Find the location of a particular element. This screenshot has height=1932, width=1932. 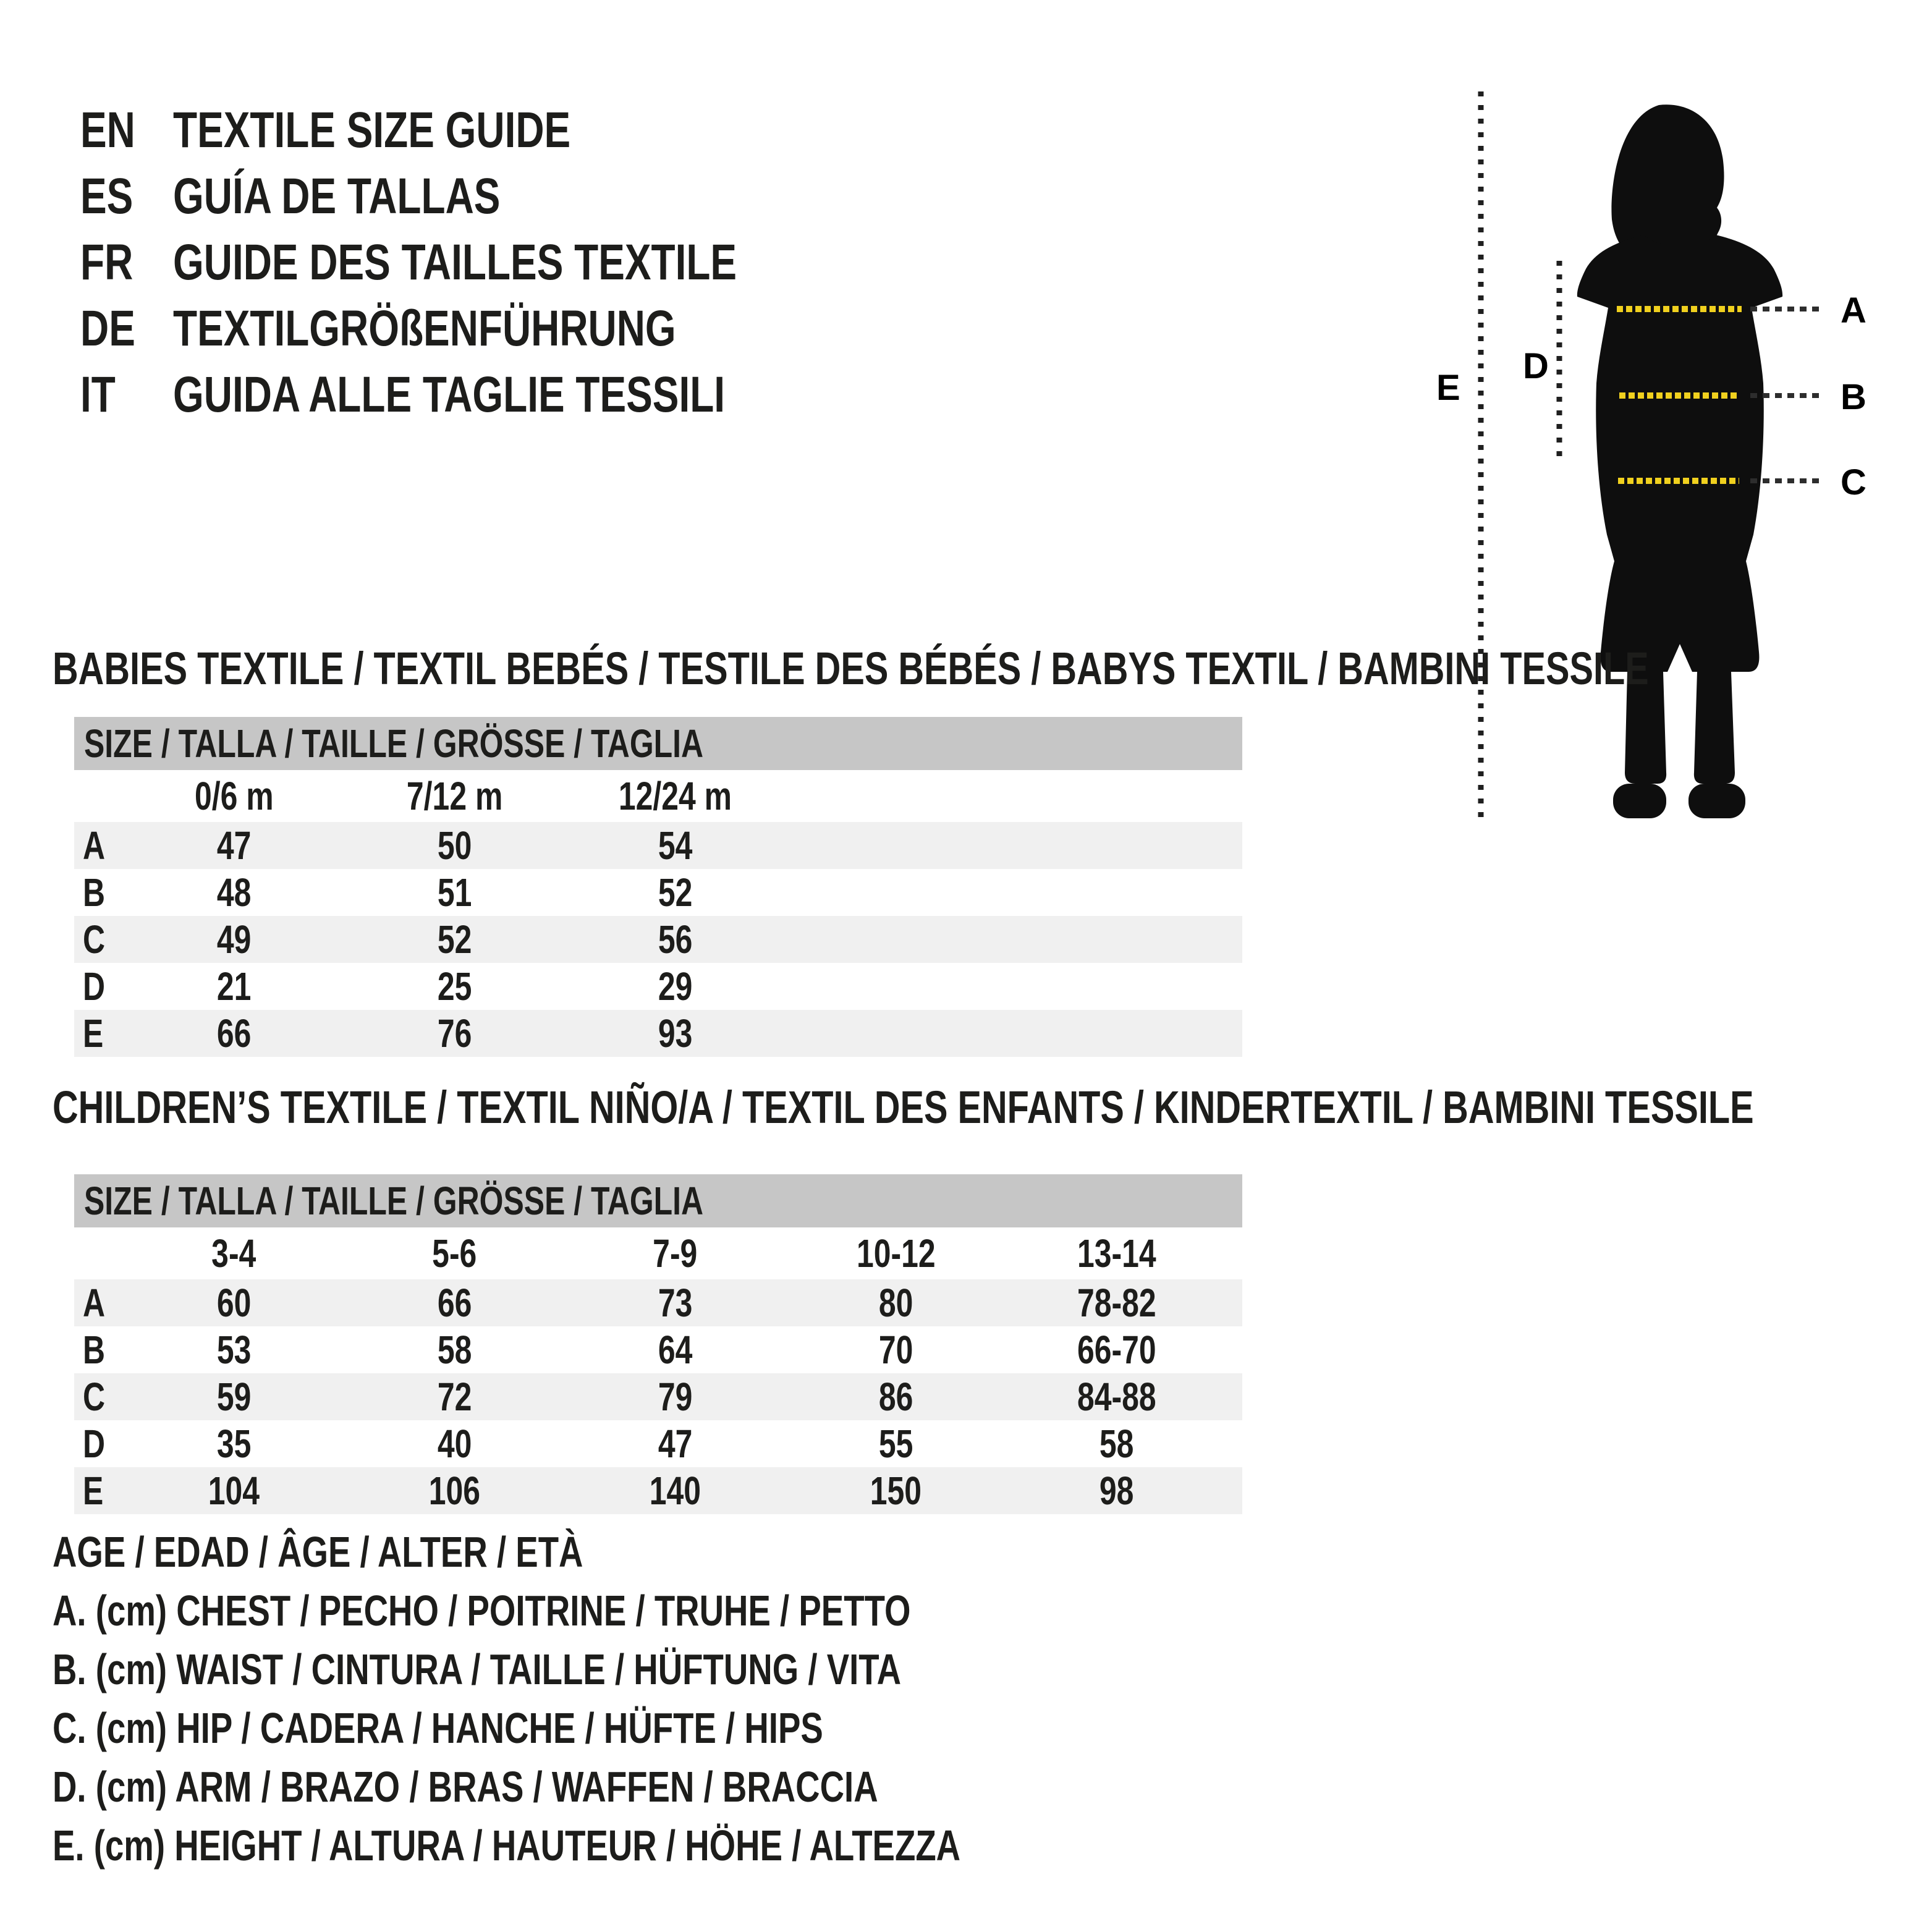

table-cell: 59 is located at coordinates (234, 1397).